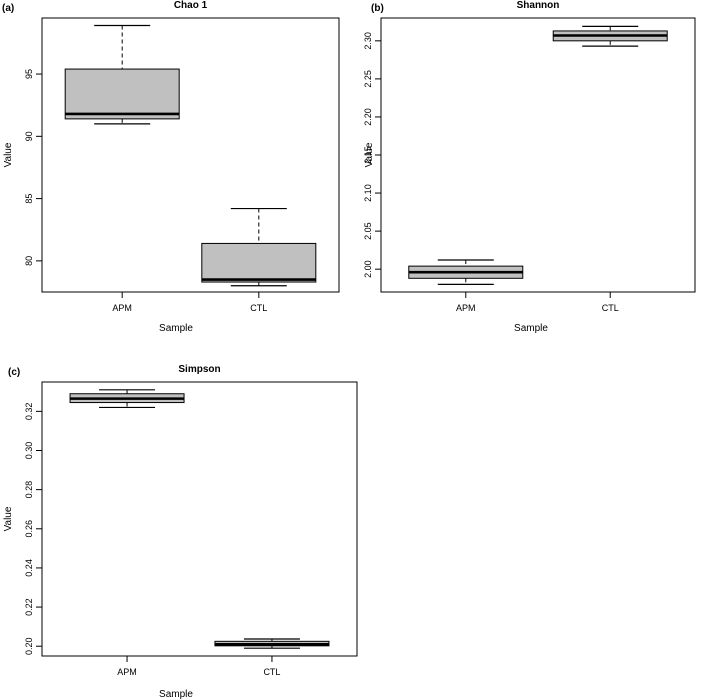 Image resolution: width=709 pixels, height=700 pixels. I want to click on chart-title: Shannon, so click(538, 5).